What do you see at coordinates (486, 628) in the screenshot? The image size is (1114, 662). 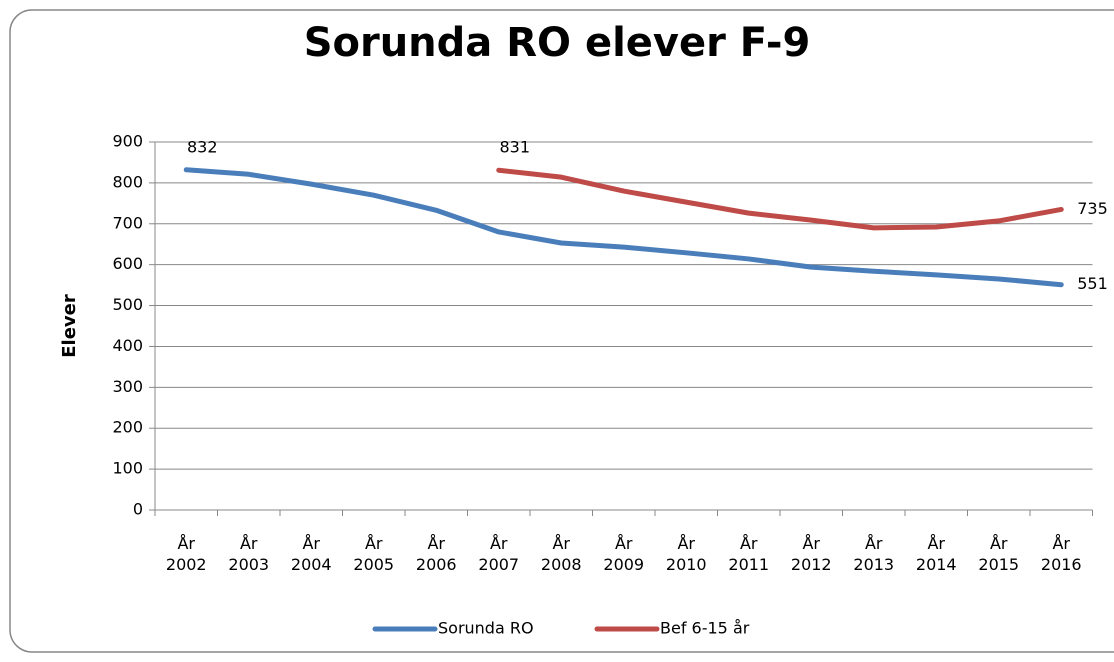 I see `legend-label: Sorunda RO` at bounding box center [486, 628].